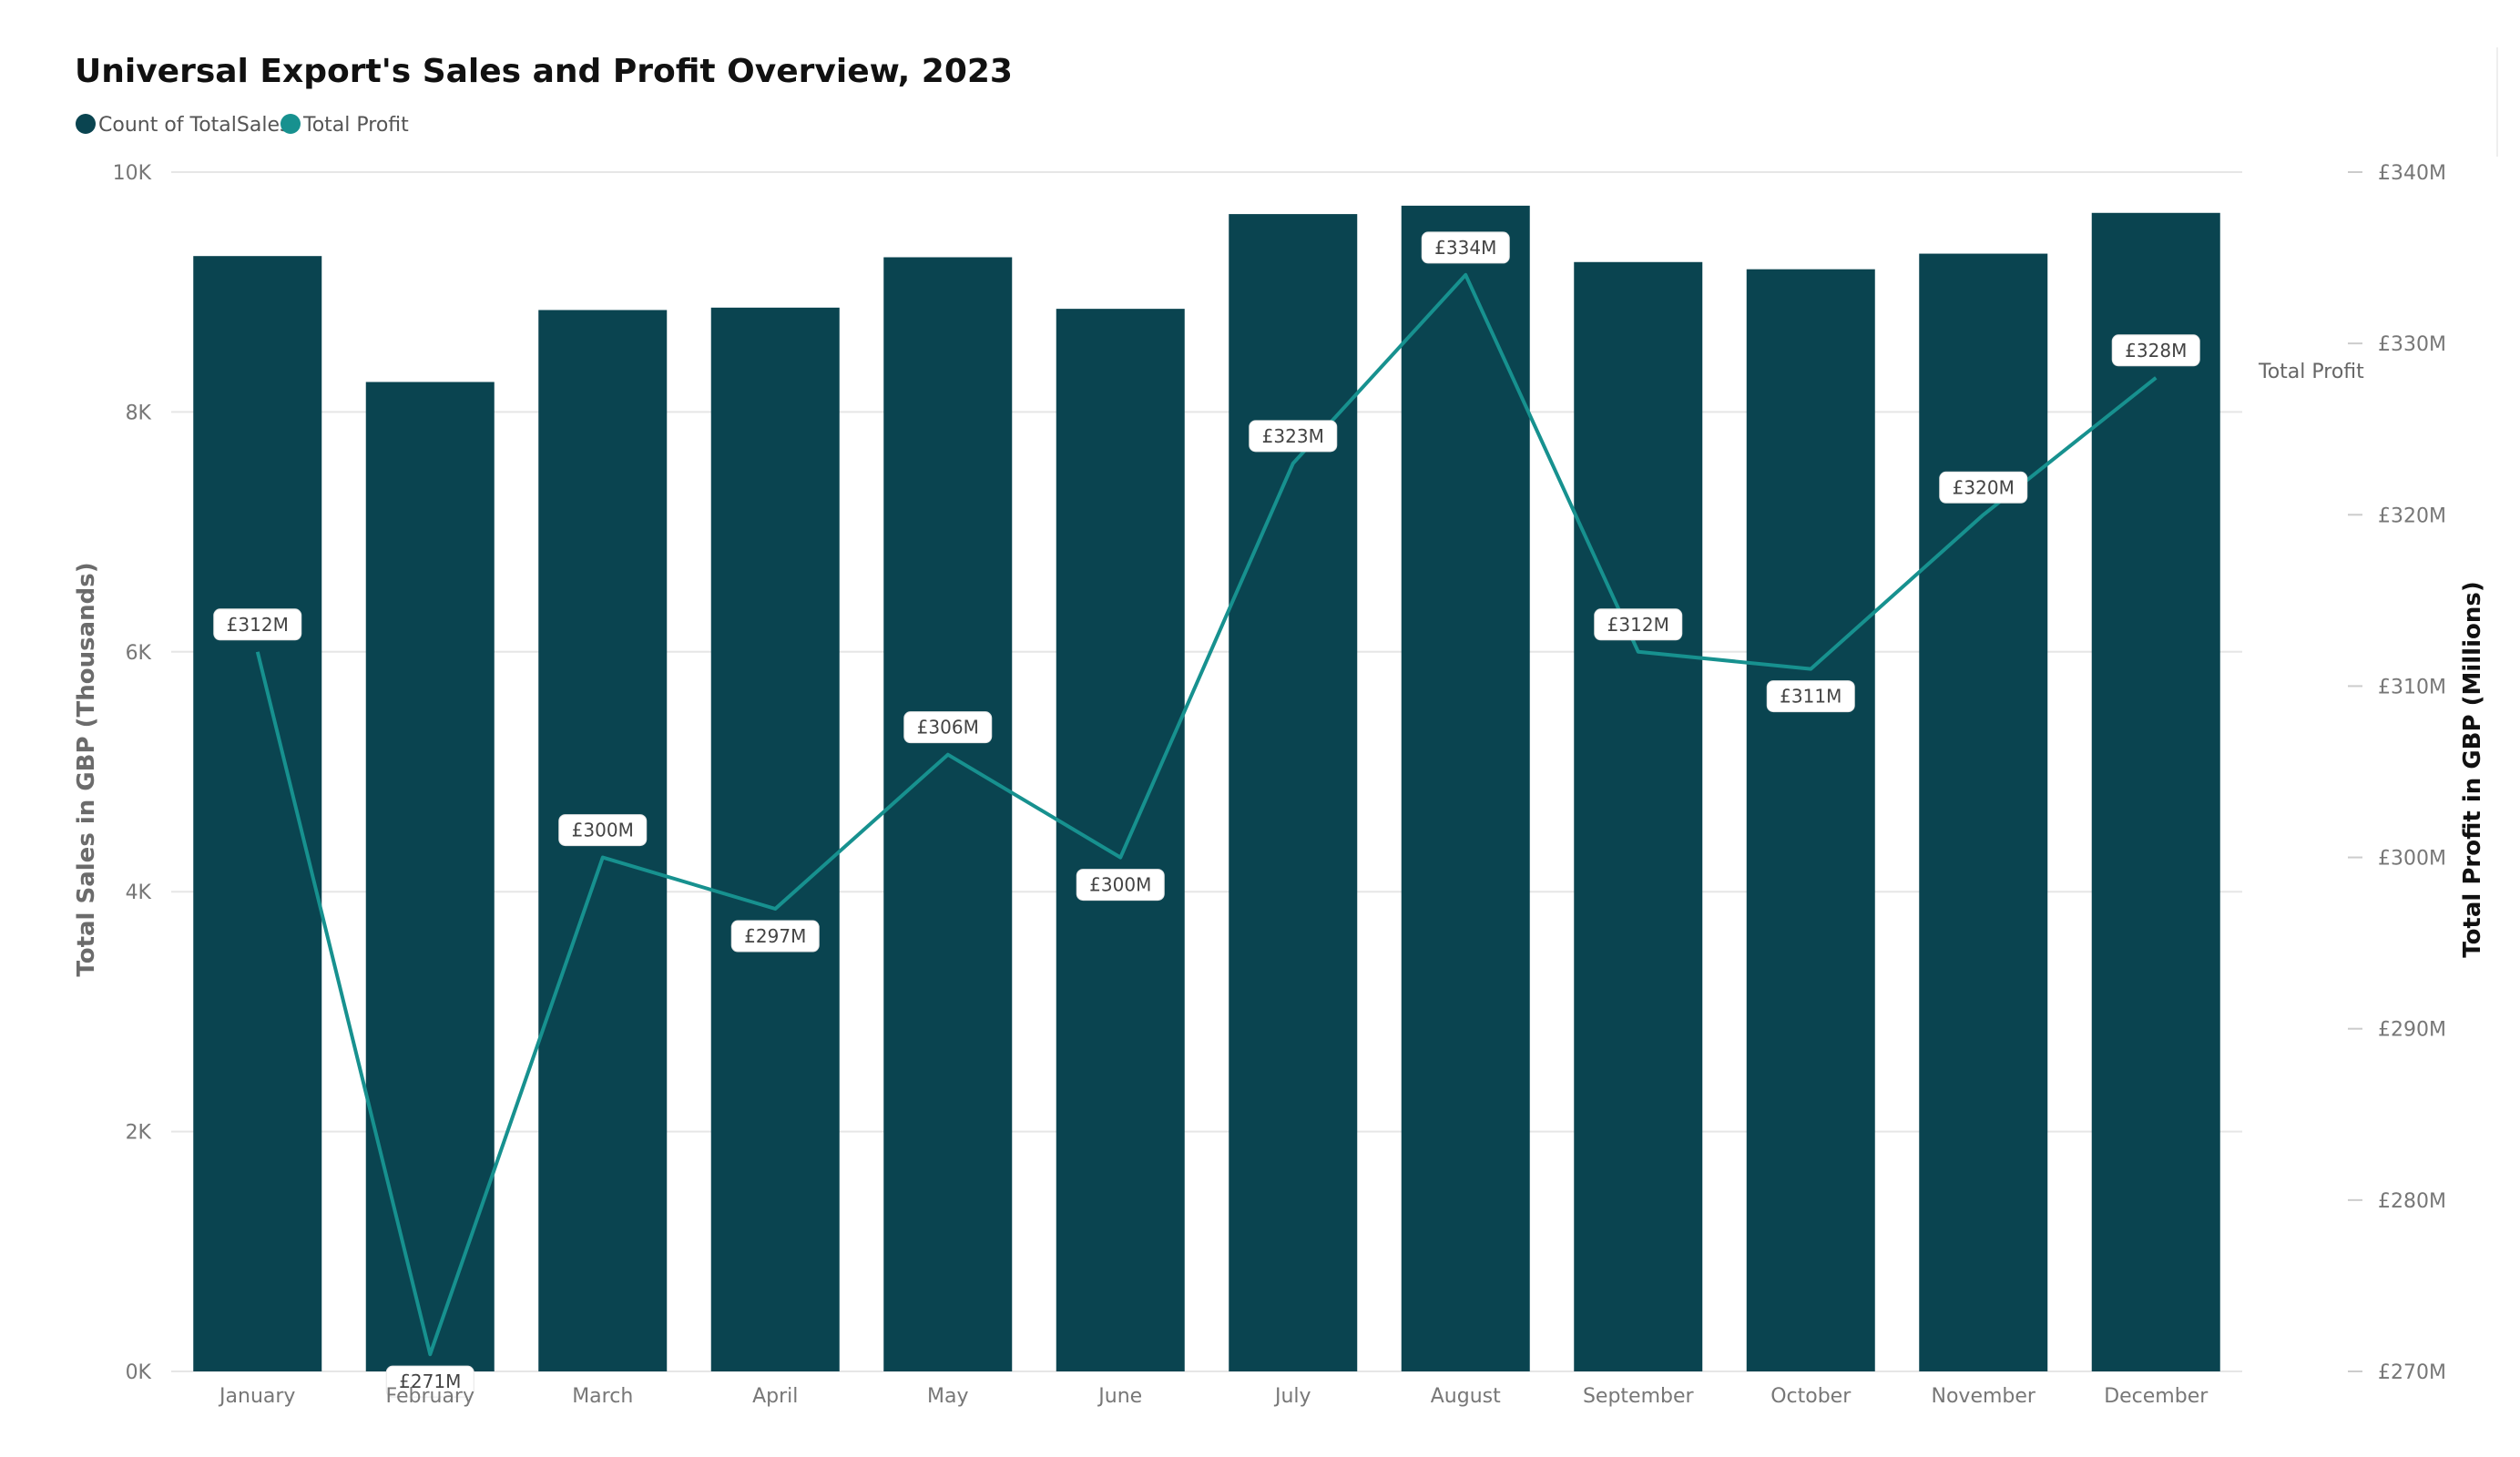  What do you see at coordinates (1638, 816) in the screenshot?
I see `bar-september` at bounding box center [1638, 816].